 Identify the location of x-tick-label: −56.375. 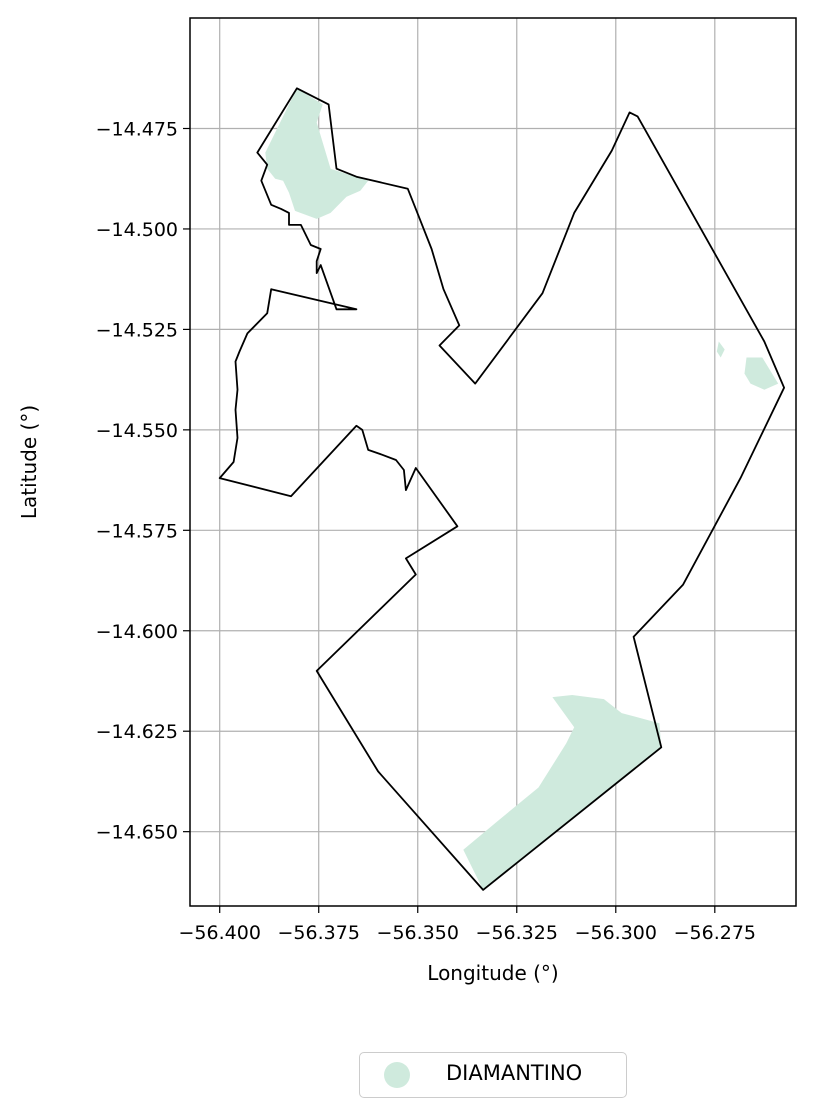
(319, 933).